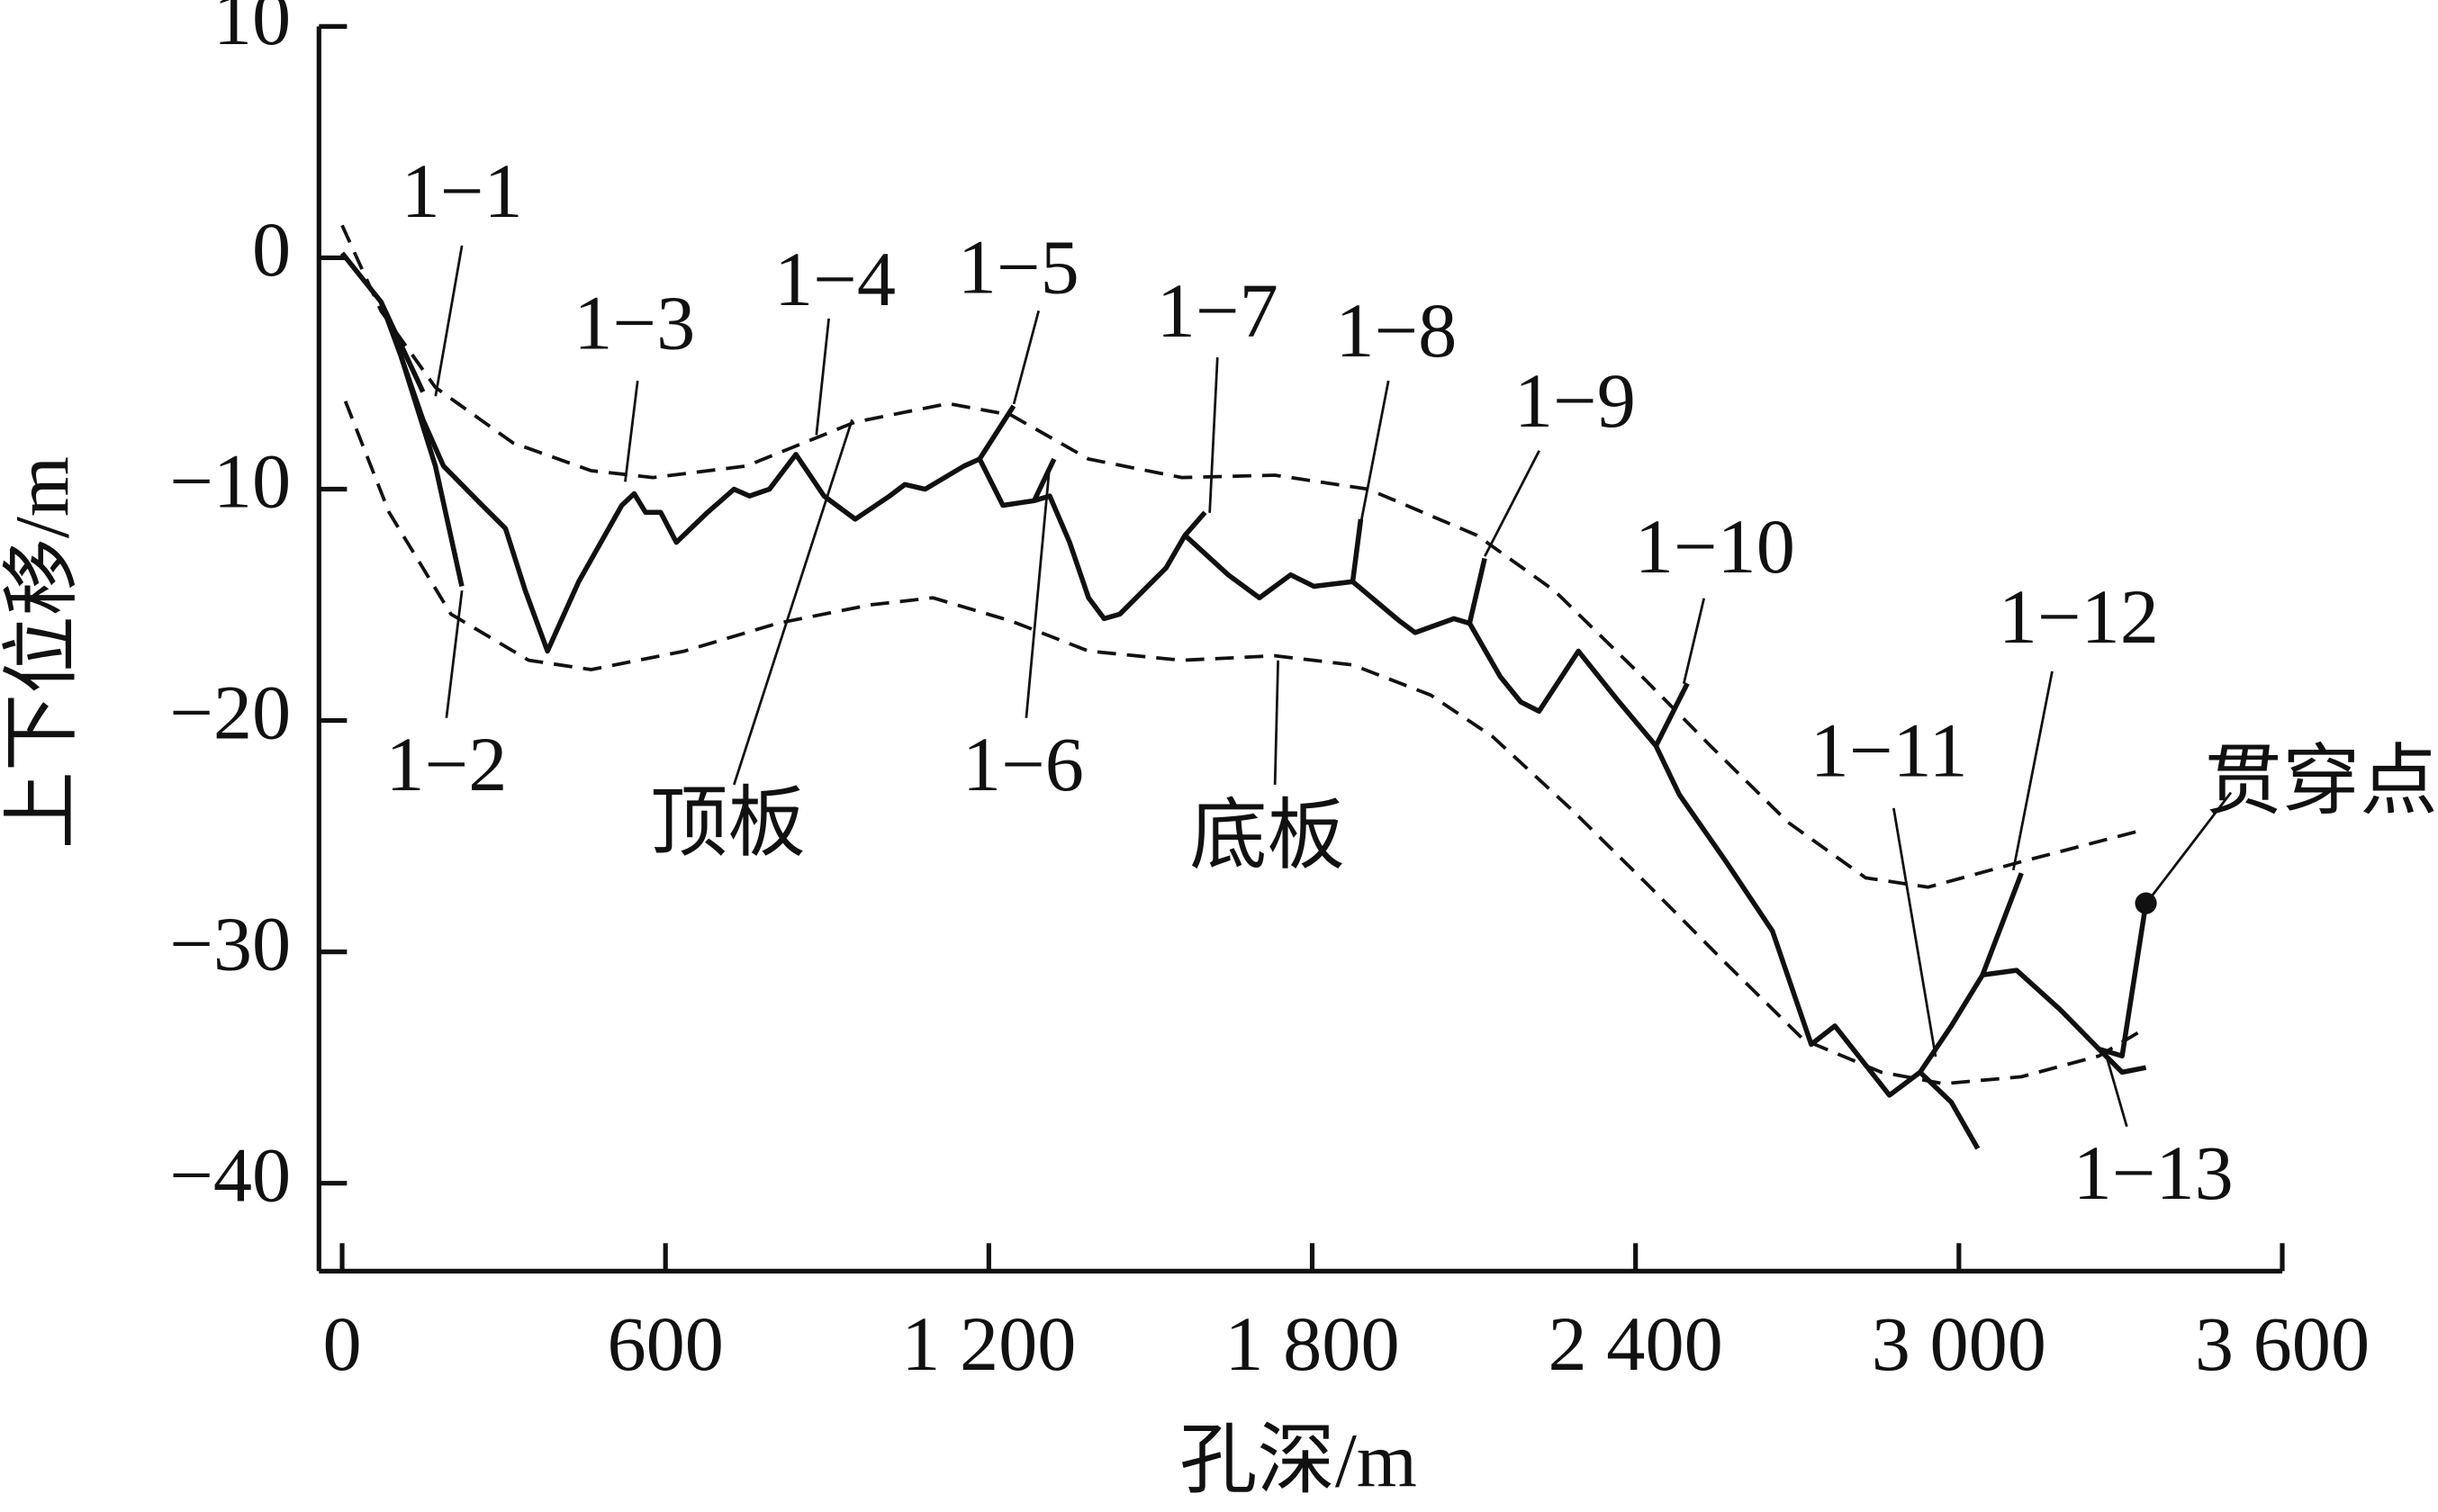  I want to click on annotation: 1−4, so click(835, 279).